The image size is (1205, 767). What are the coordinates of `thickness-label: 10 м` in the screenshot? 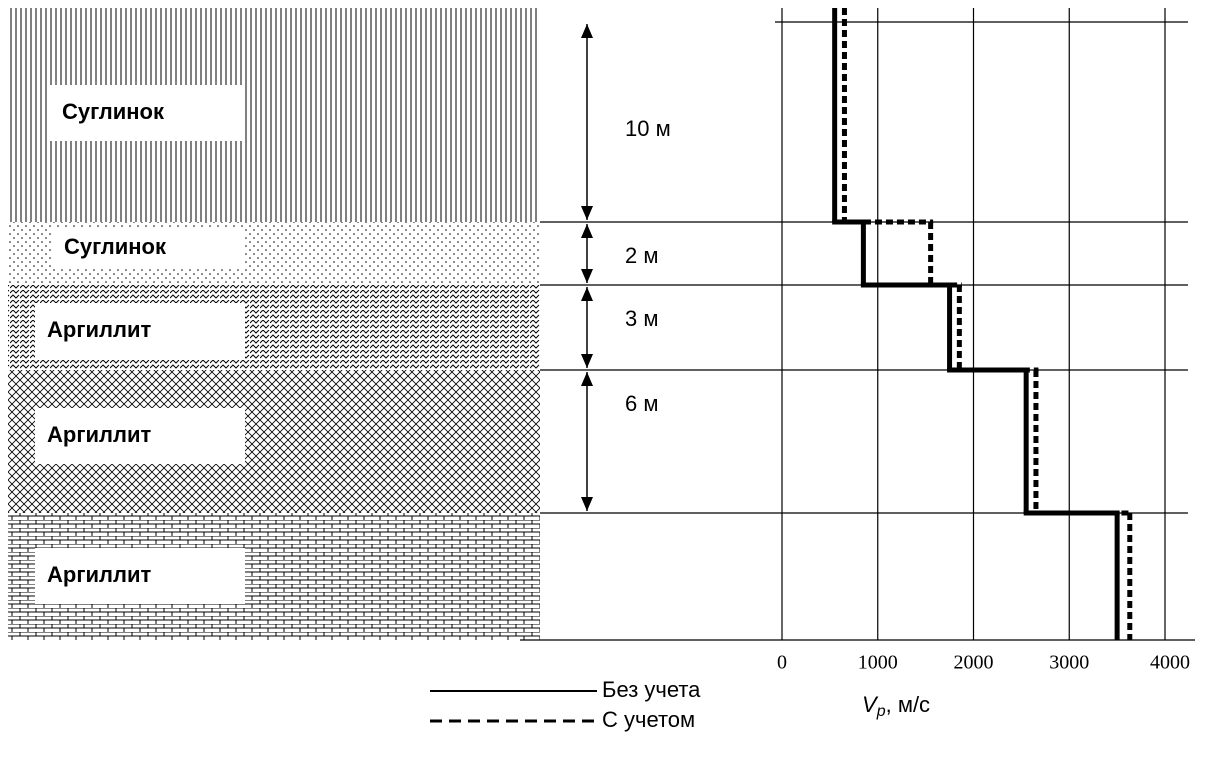 It's located at (648, 128).